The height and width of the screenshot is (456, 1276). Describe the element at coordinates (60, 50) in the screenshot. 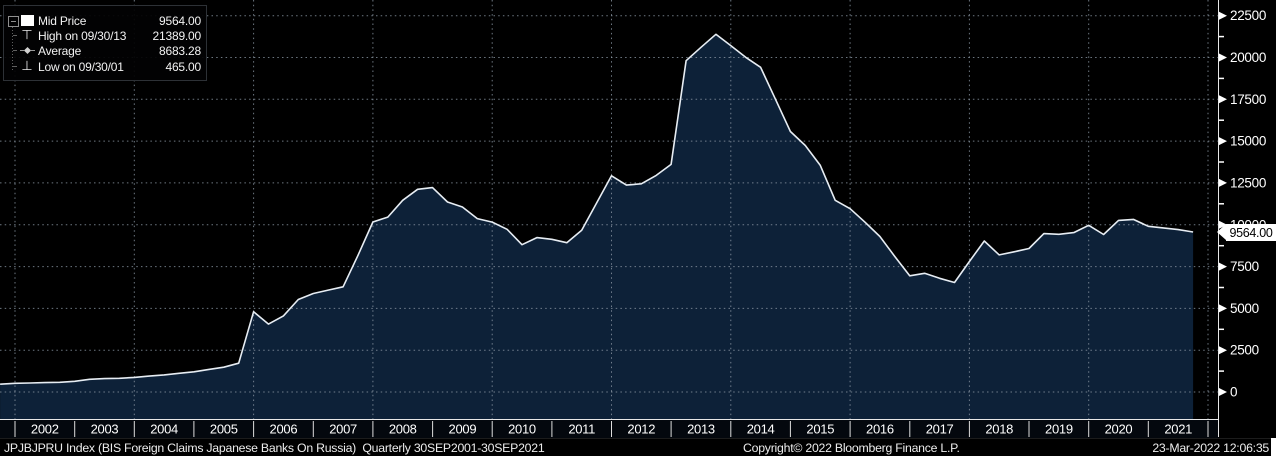

I see `legend-label: Average` at that location.